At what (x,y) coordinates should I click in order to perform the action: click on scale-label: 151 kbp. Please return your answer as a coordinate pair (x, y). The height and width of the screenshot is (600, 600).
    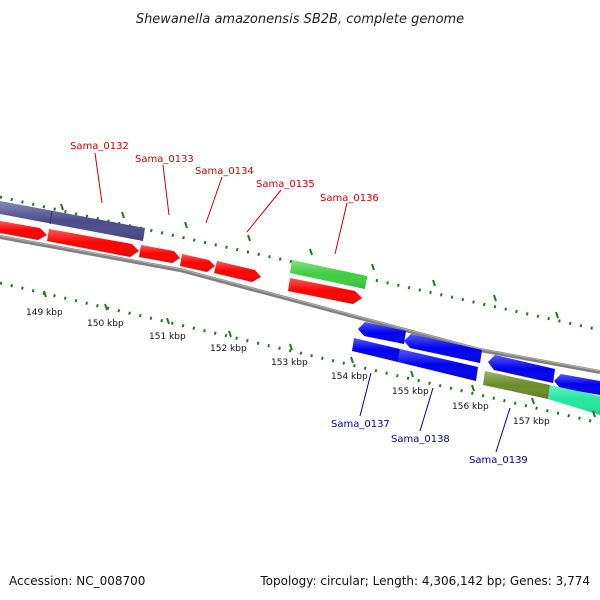
    Looking at the image, I should click on (167, 337).